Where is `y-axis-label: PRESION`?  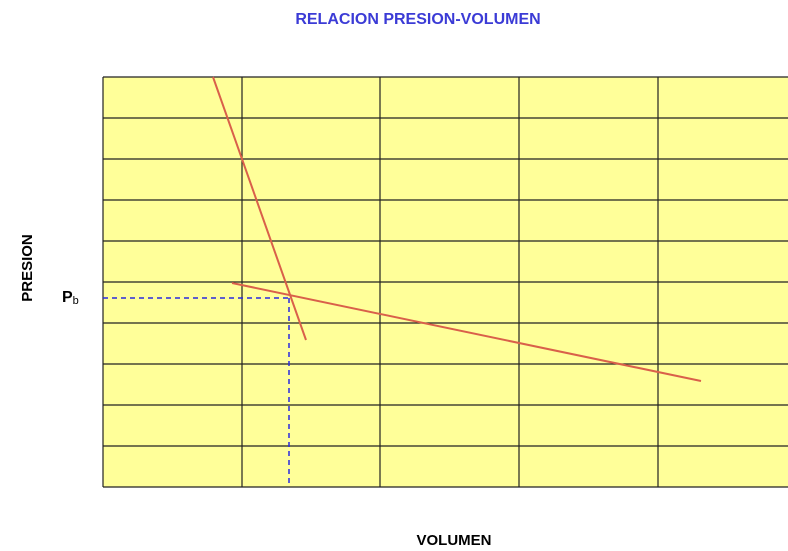 y-axis-label: PRESION is located at coordinates (27, 268).